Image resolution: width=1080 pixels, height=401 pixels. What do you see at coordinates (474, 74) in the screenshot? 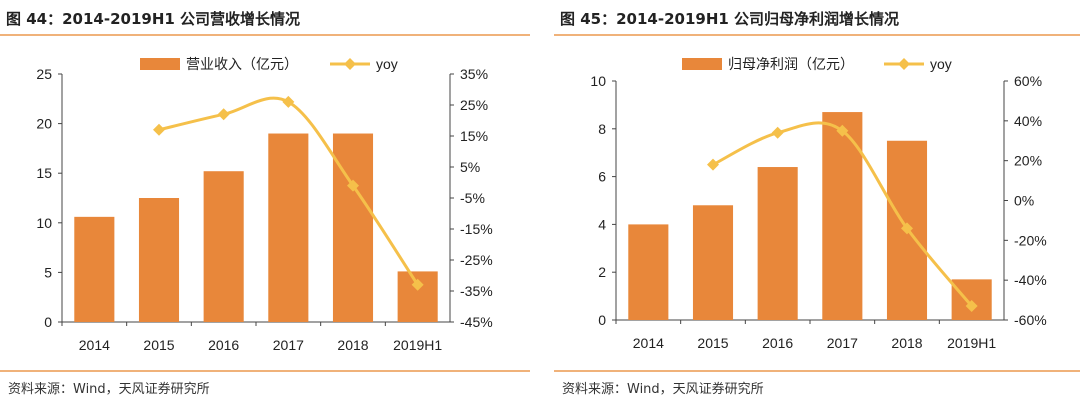
I see `right-tick-label: 35%` at bounding box center [474, 74].